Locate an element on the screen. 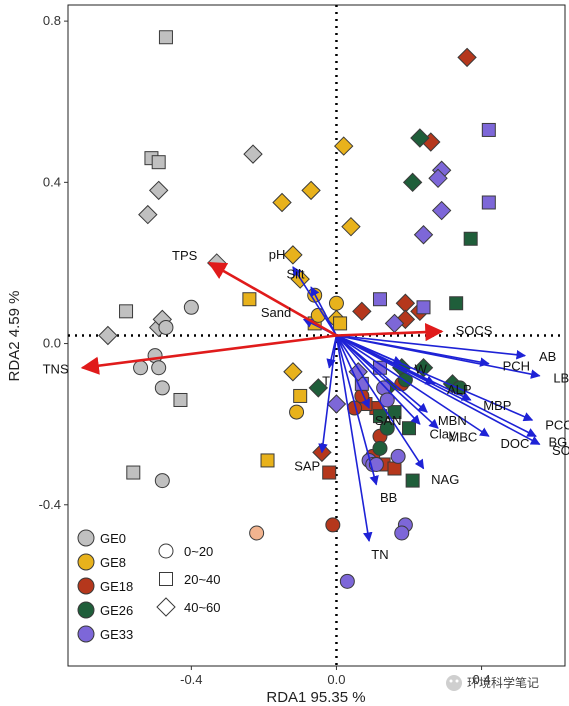 The image size is (569, 706). arrow-label-bb: BB is located at coordinates (388, 497).